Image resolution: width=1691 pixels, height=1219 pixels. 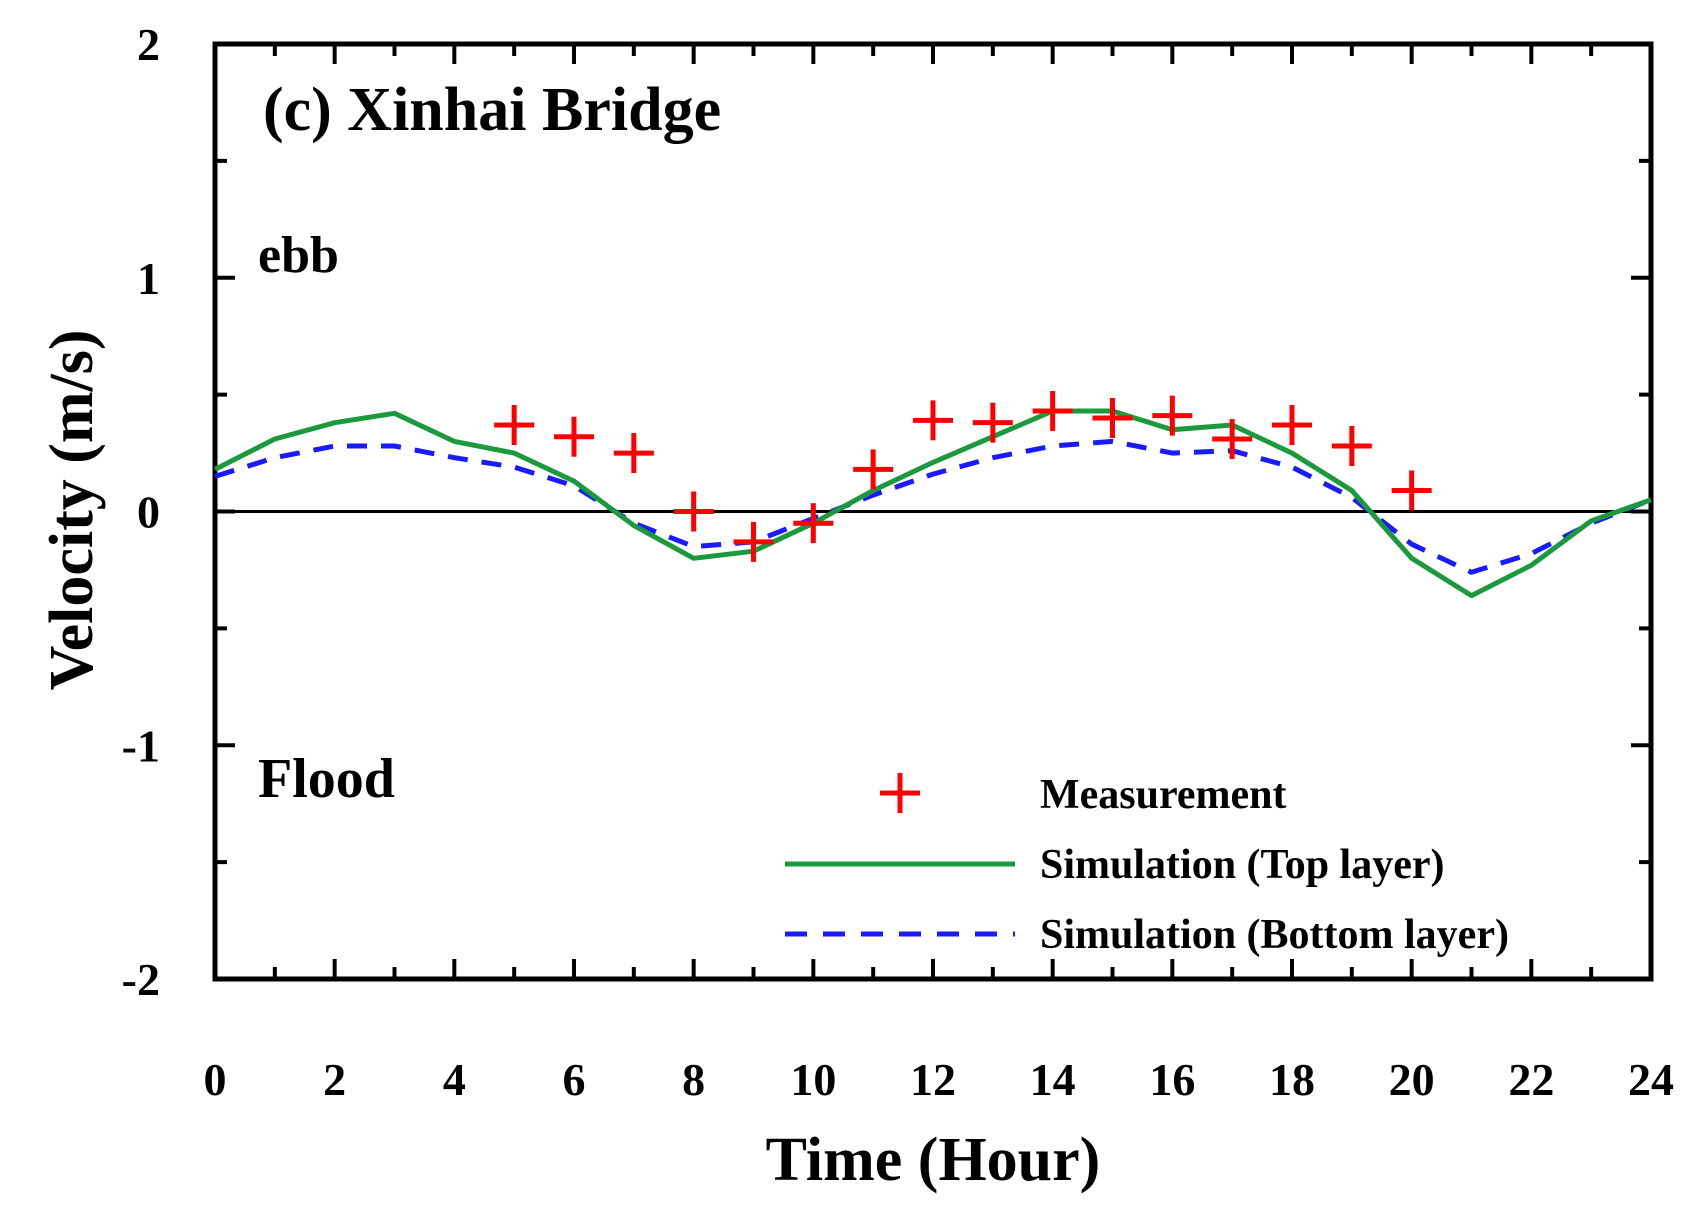 What do you see at coordinates (1163, 795) in the screenshot?
I see `legend-label-measurement: Measurement` at bounding box center [1163, 795].